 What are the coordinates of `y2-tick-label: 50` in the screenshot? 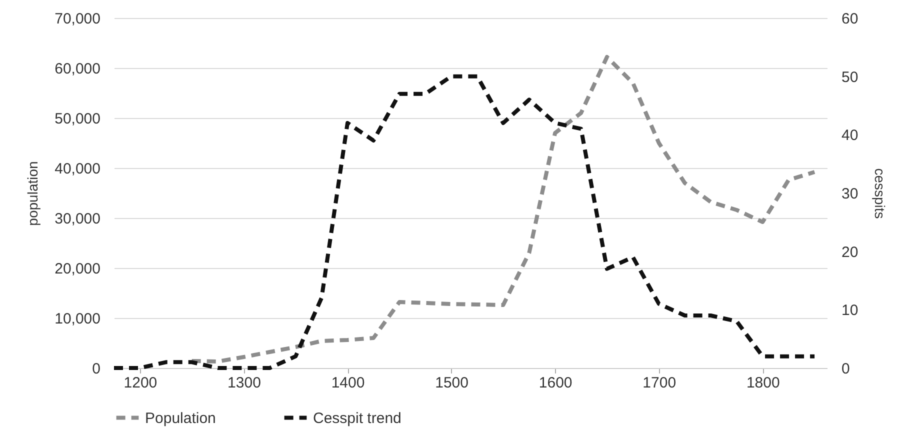 It's located at (850, 77).